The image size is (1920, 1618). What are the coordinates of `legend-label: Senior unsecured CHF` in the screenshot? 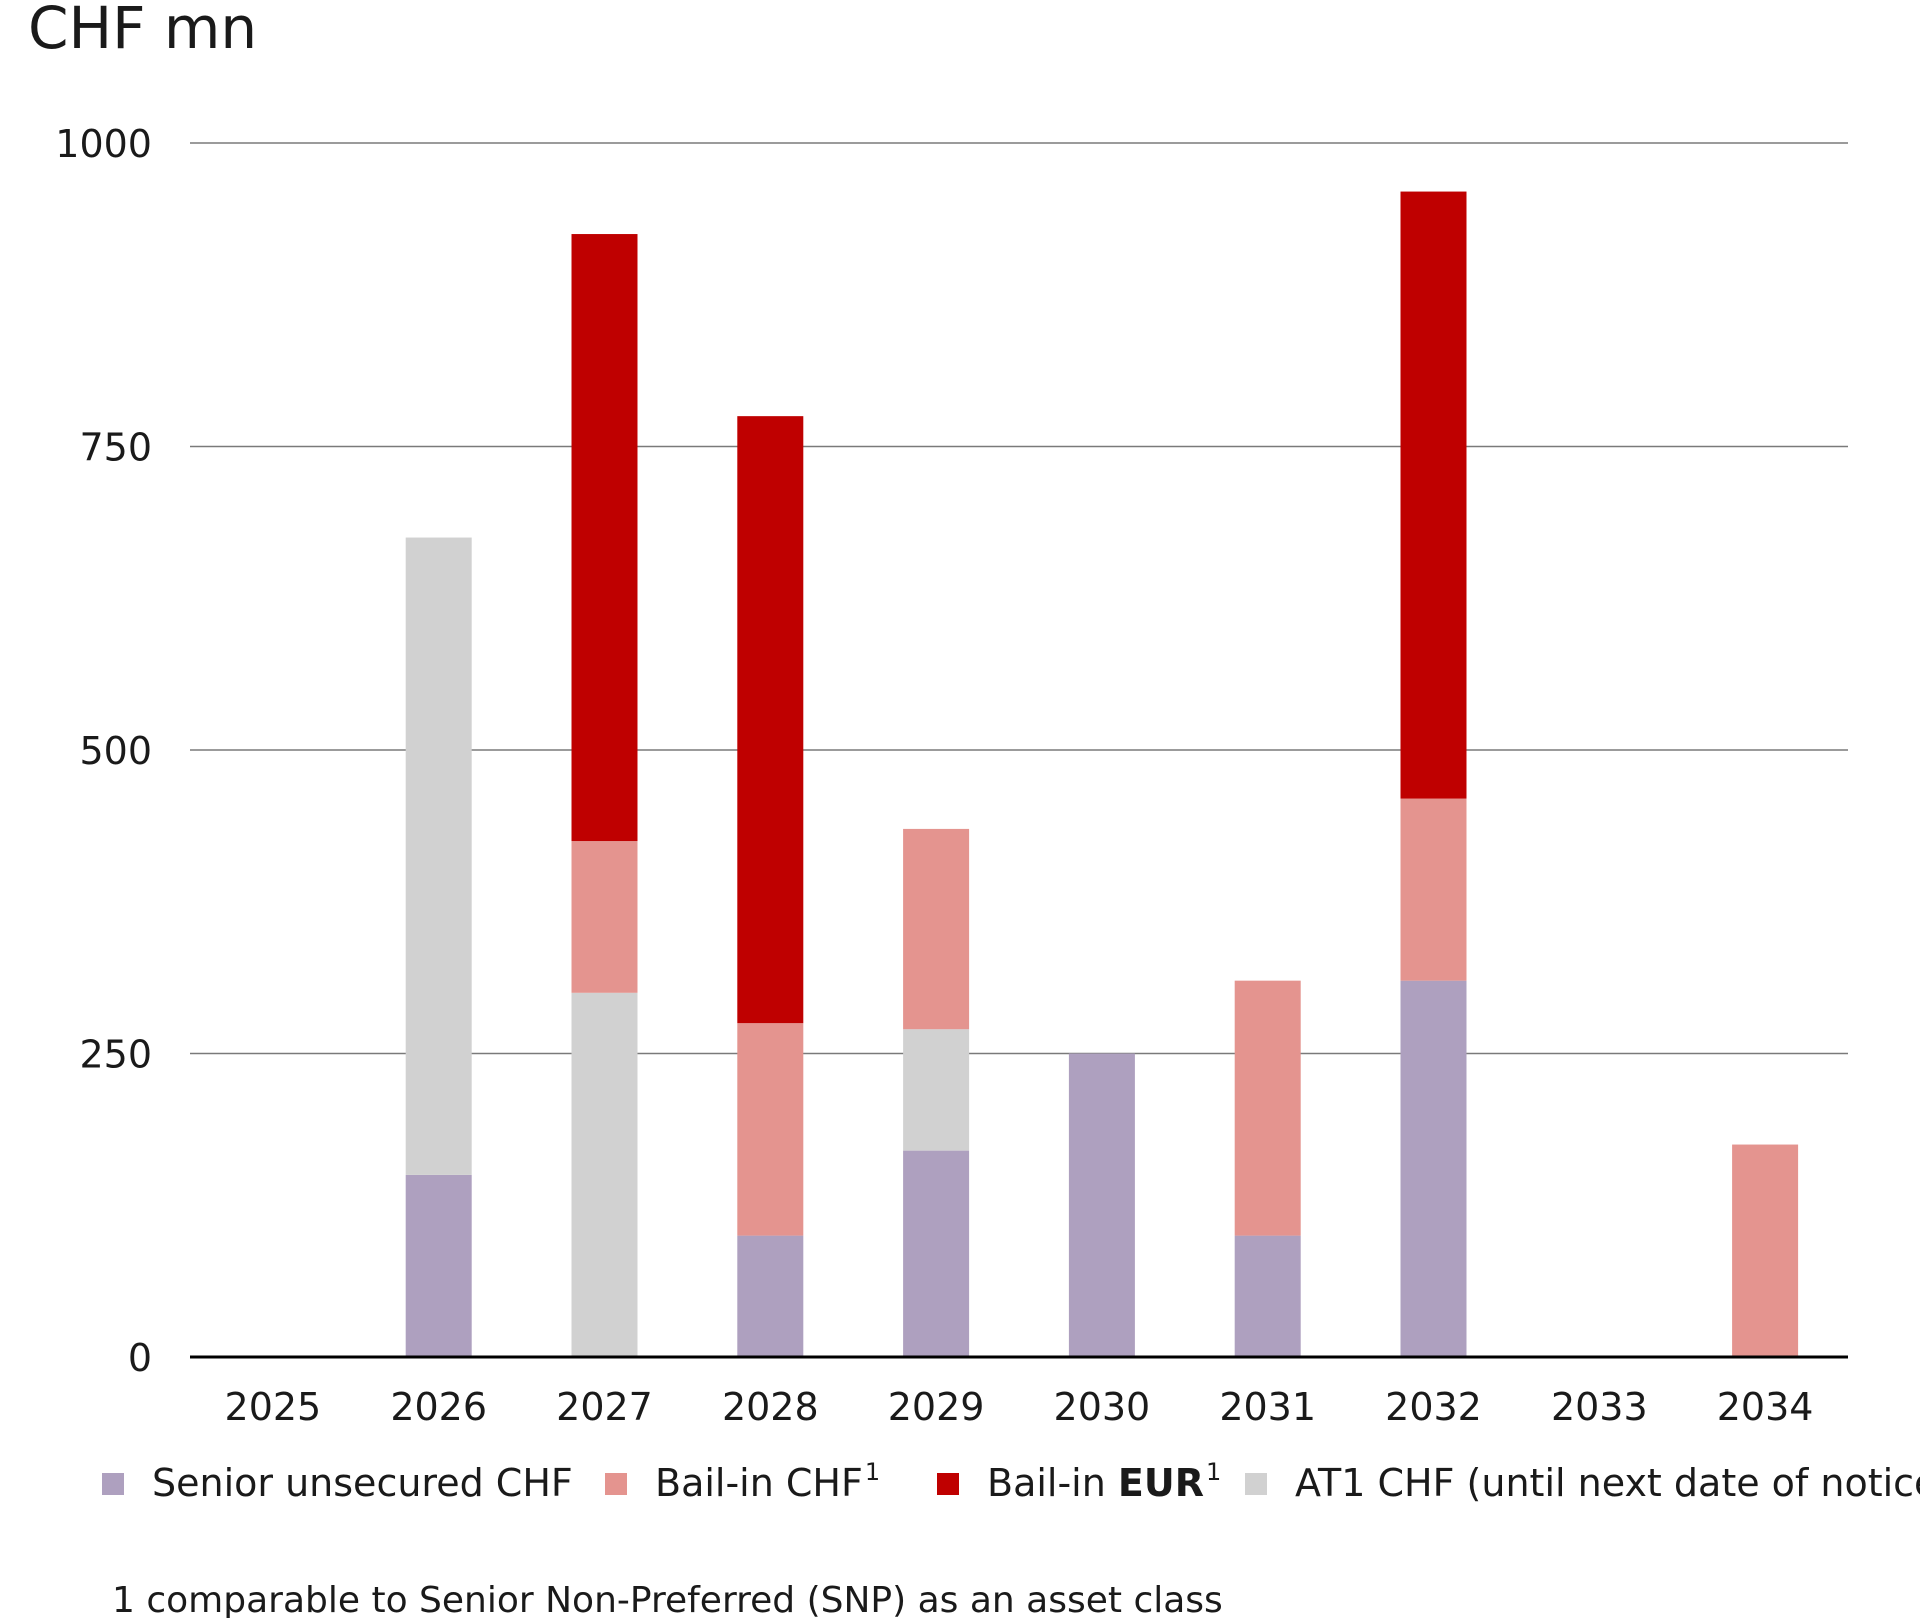 It's located at (362, 1483).